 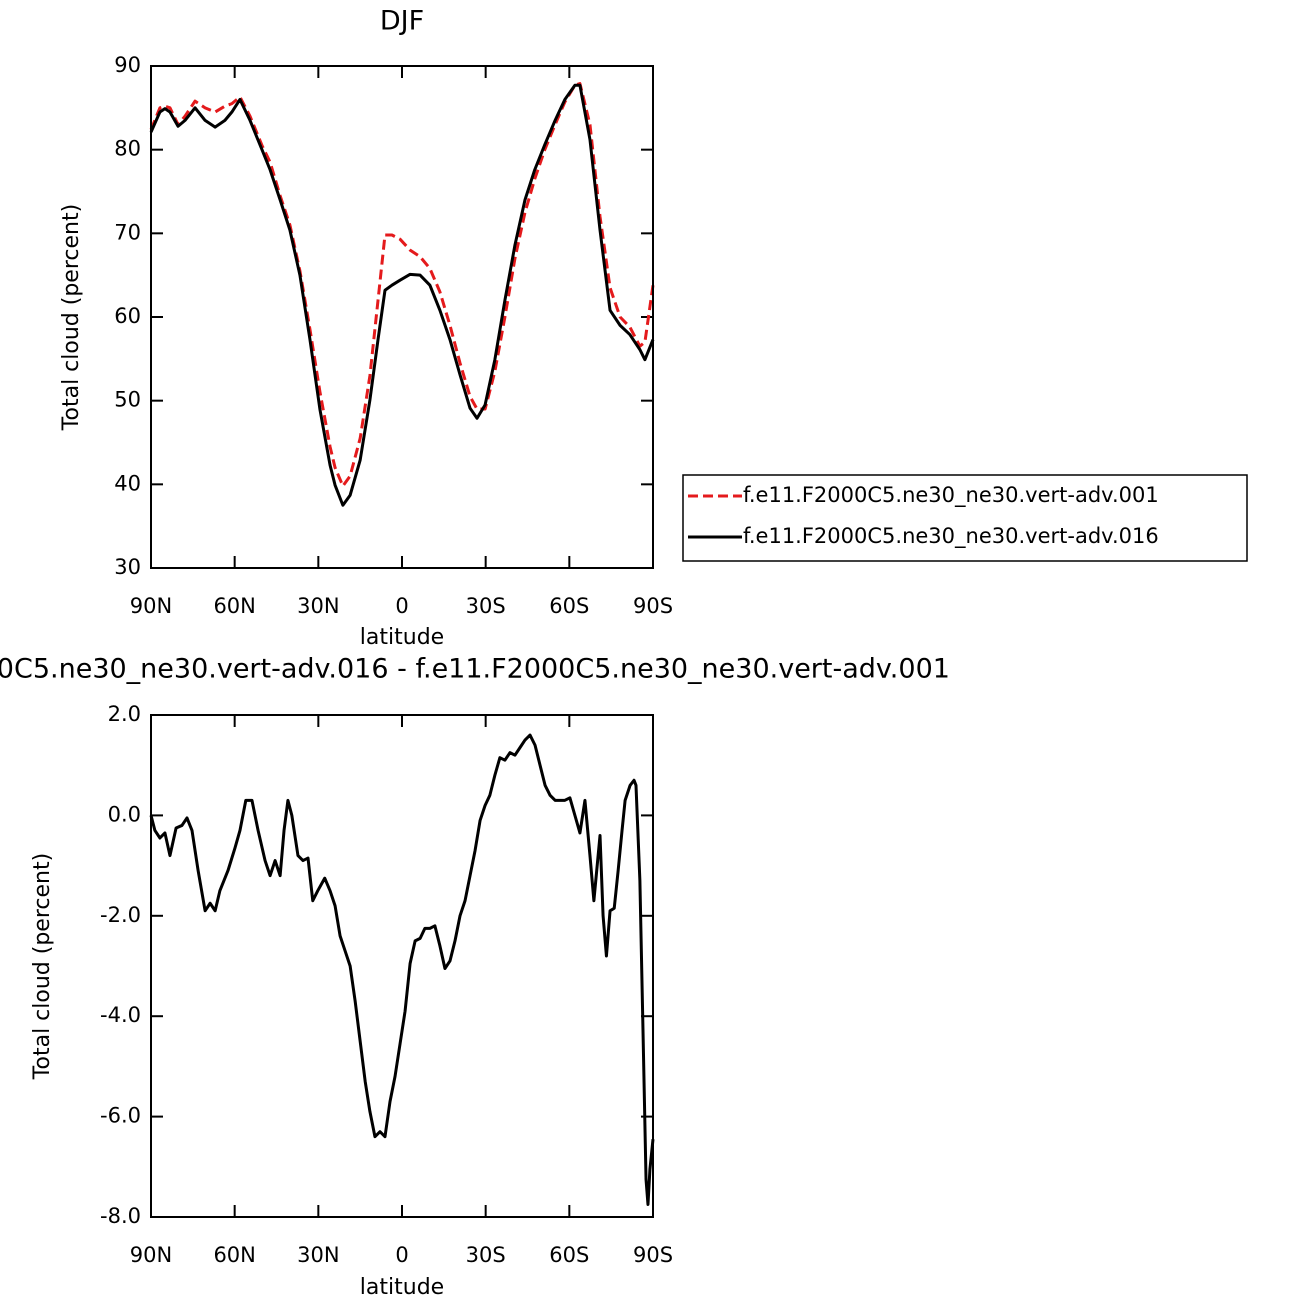 I want to click on y-tick-label: -8.0, so click(x=120, y=1216).